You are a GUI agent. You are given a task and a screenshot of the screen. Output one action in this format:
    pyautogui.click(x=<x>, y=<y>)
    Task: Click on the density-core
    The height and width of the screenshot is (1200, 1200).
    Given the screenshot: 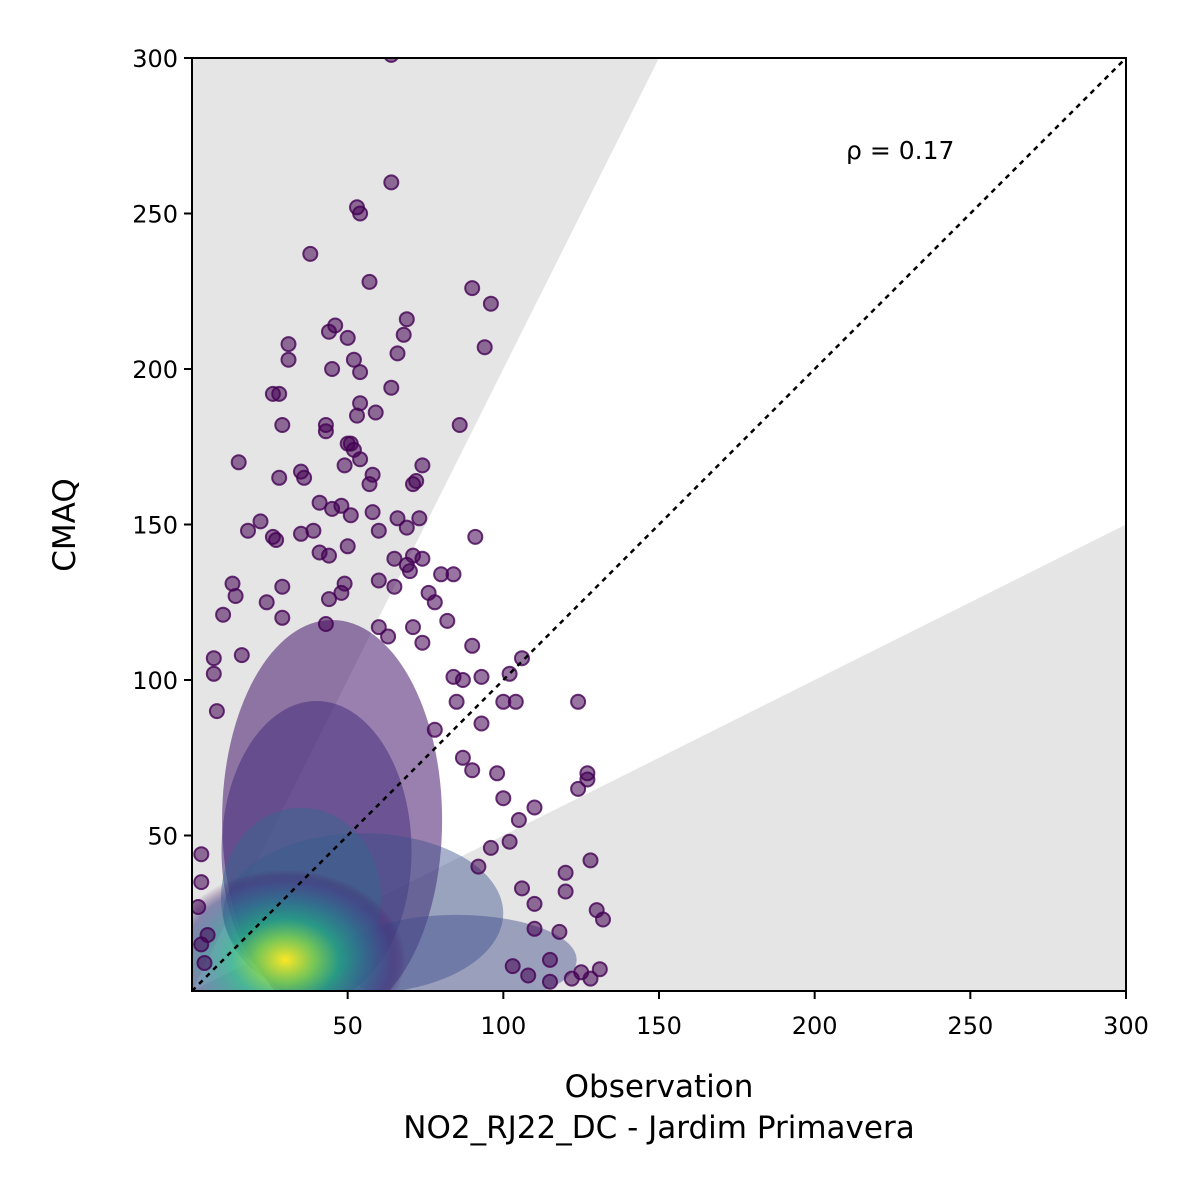 What is the action you would take?
    pyautogui.click(x=299, y=930)
    